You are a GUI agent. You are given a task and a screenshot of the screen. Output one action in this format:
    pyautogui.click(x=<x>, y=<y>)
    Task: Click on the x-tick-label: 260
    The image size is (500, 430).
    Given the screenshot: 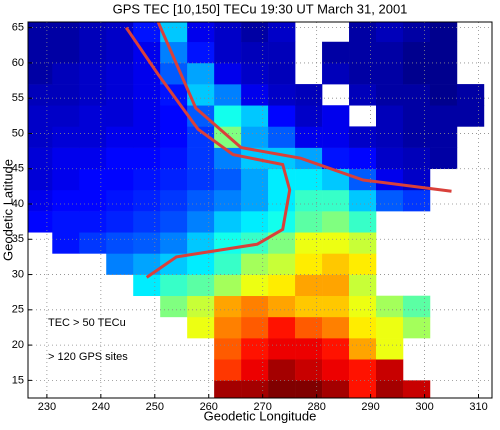 What is the action you would take?
    pyautogui.click(x=209, y=407)
    